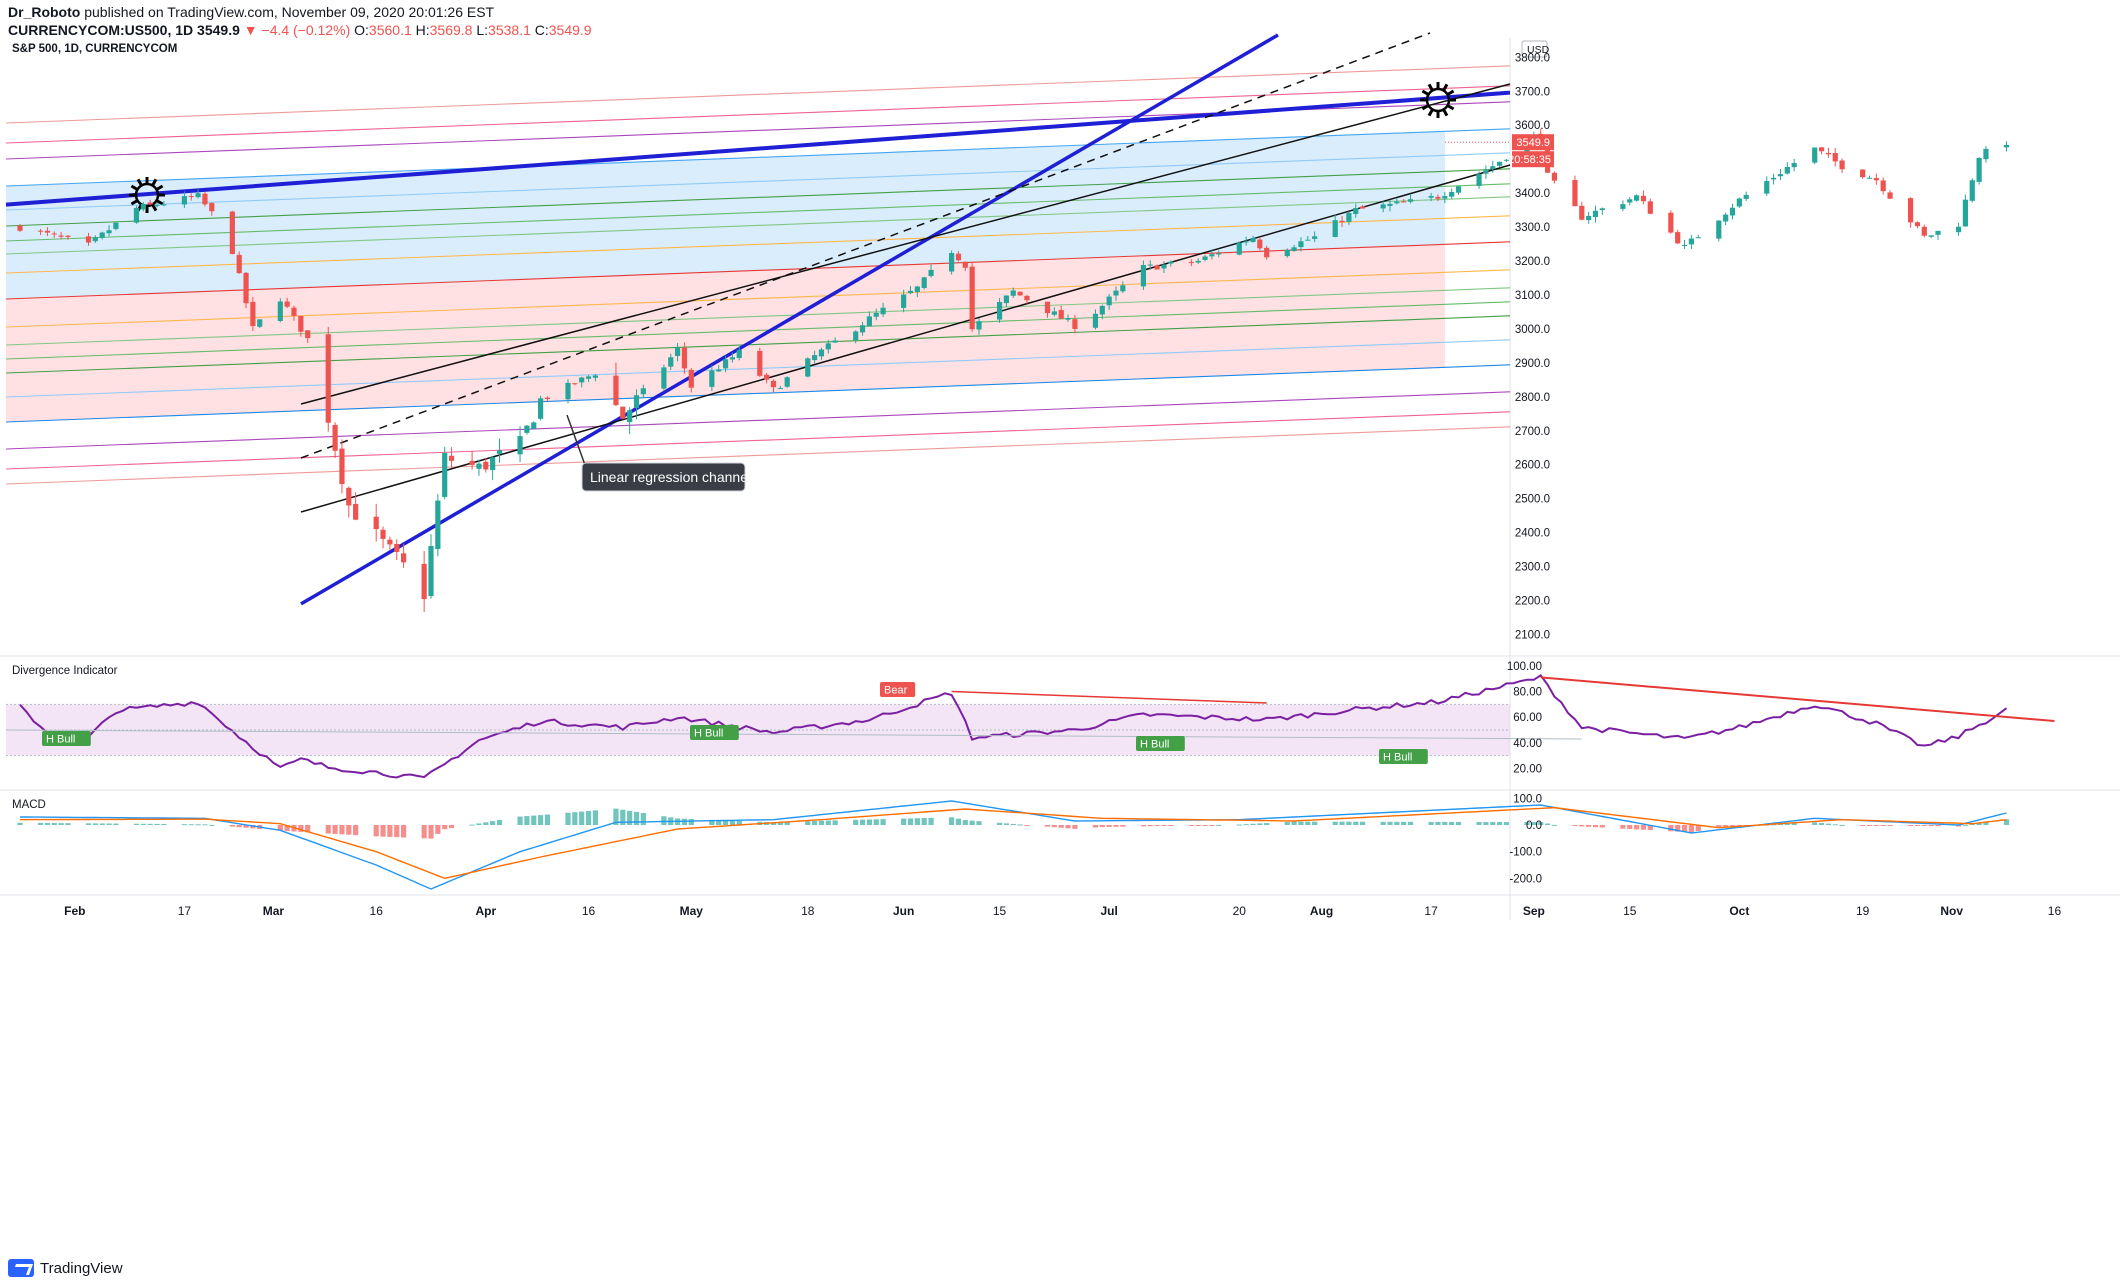  What do you see at coordinates (74, 911) in the screenshot?
I see `time-tick-label: Feb` at bounding box center [74, 911].